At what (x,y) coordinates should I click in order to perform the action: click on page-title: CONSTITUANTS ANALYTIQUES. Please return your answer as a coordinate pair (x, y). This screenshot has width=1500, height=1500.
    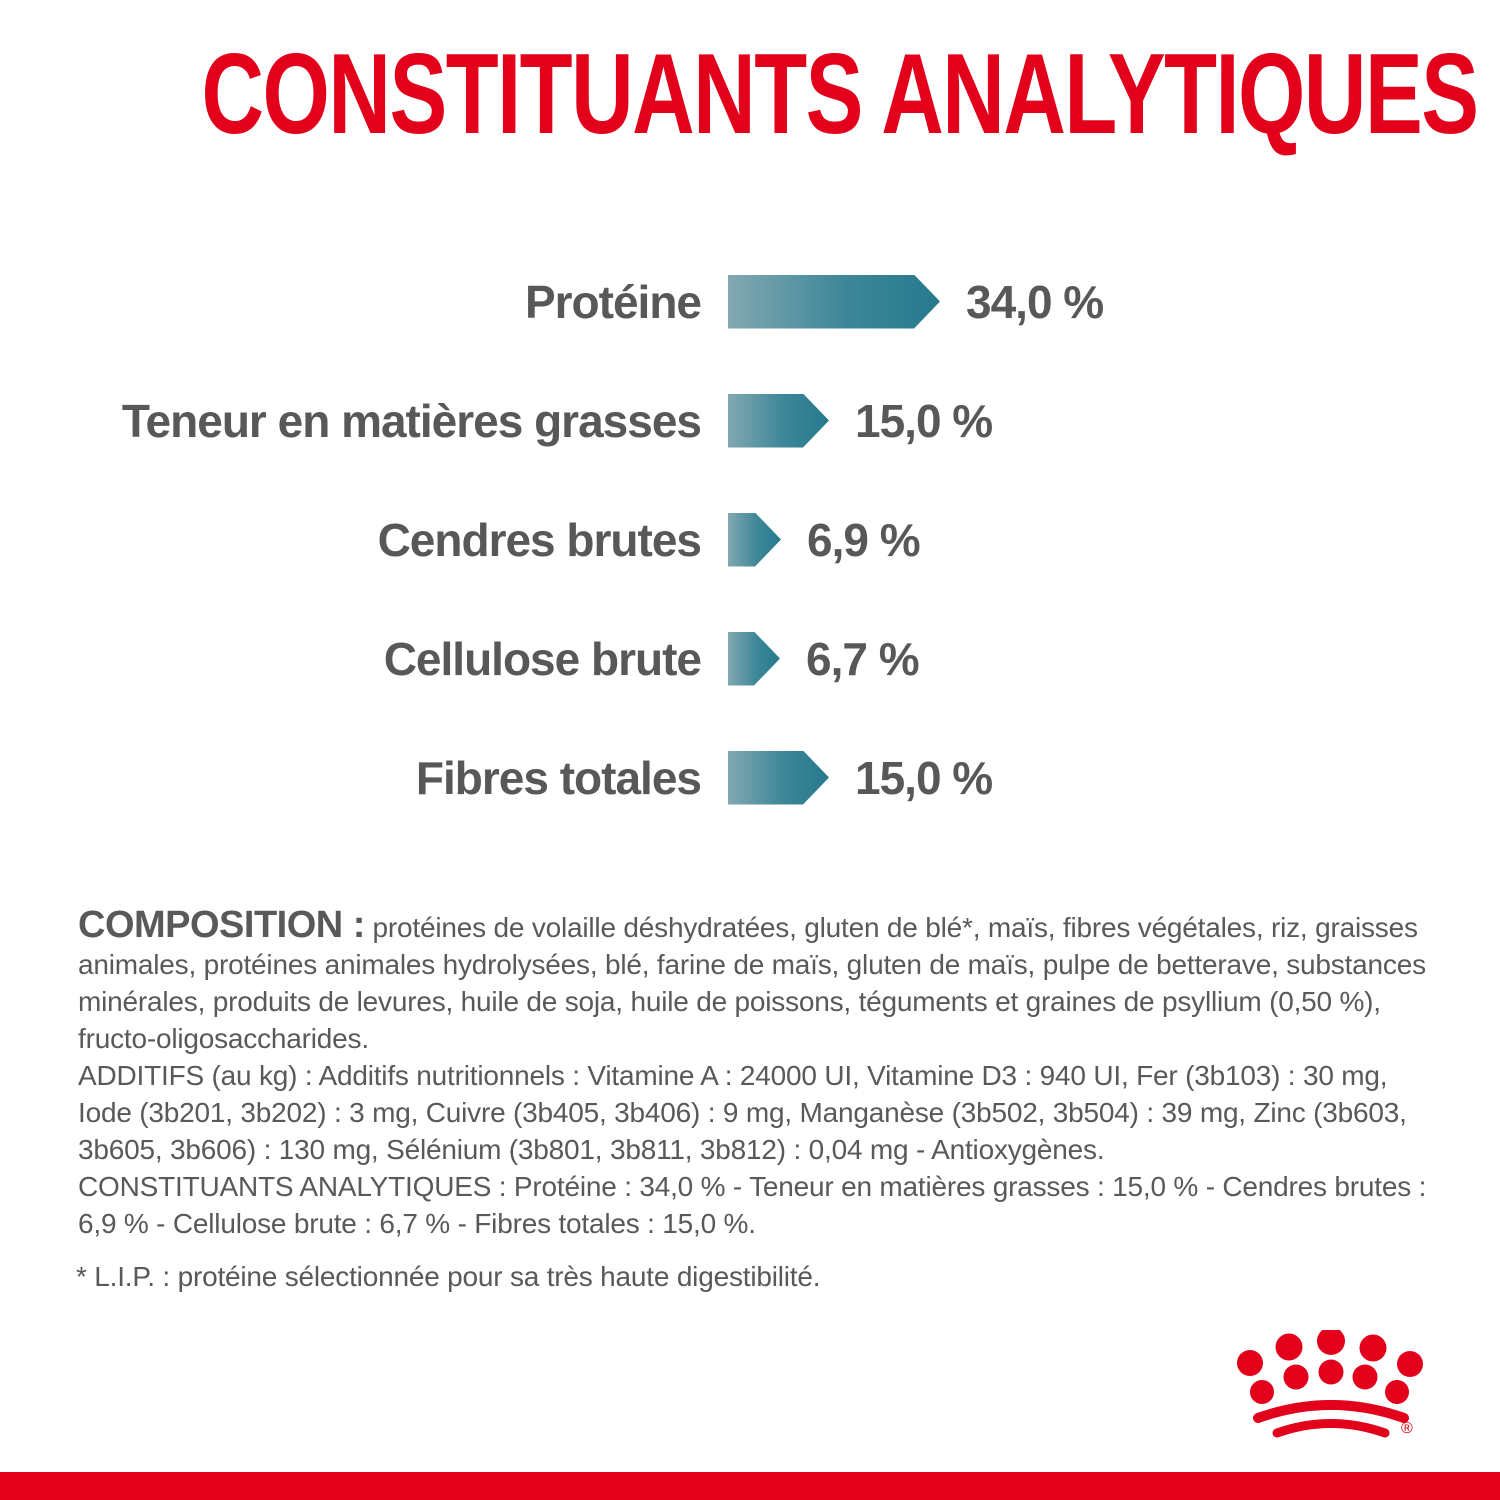
    Looking at the image, I should click on (840, 94).